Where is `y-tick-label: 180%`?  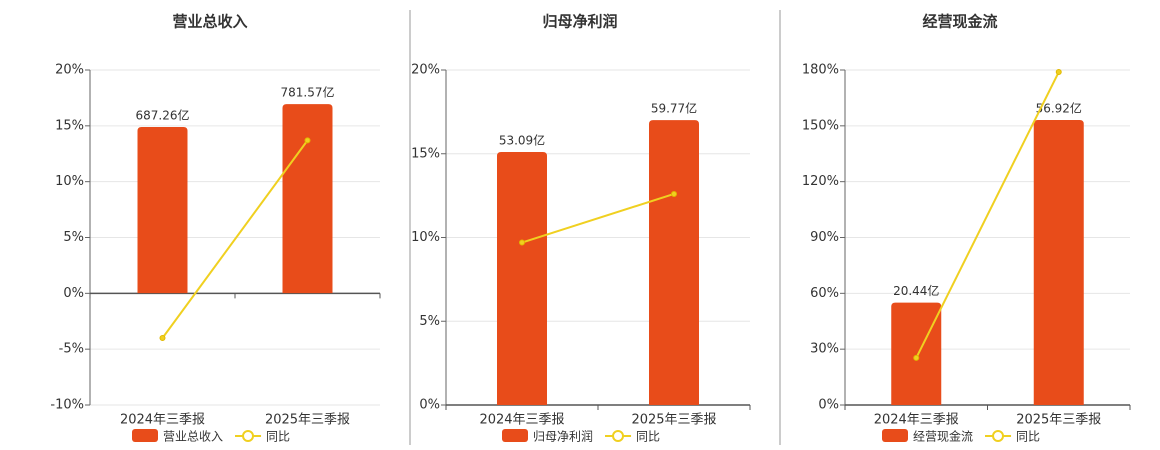
y-tick-label: 180% is located at coordinates (820, 70).